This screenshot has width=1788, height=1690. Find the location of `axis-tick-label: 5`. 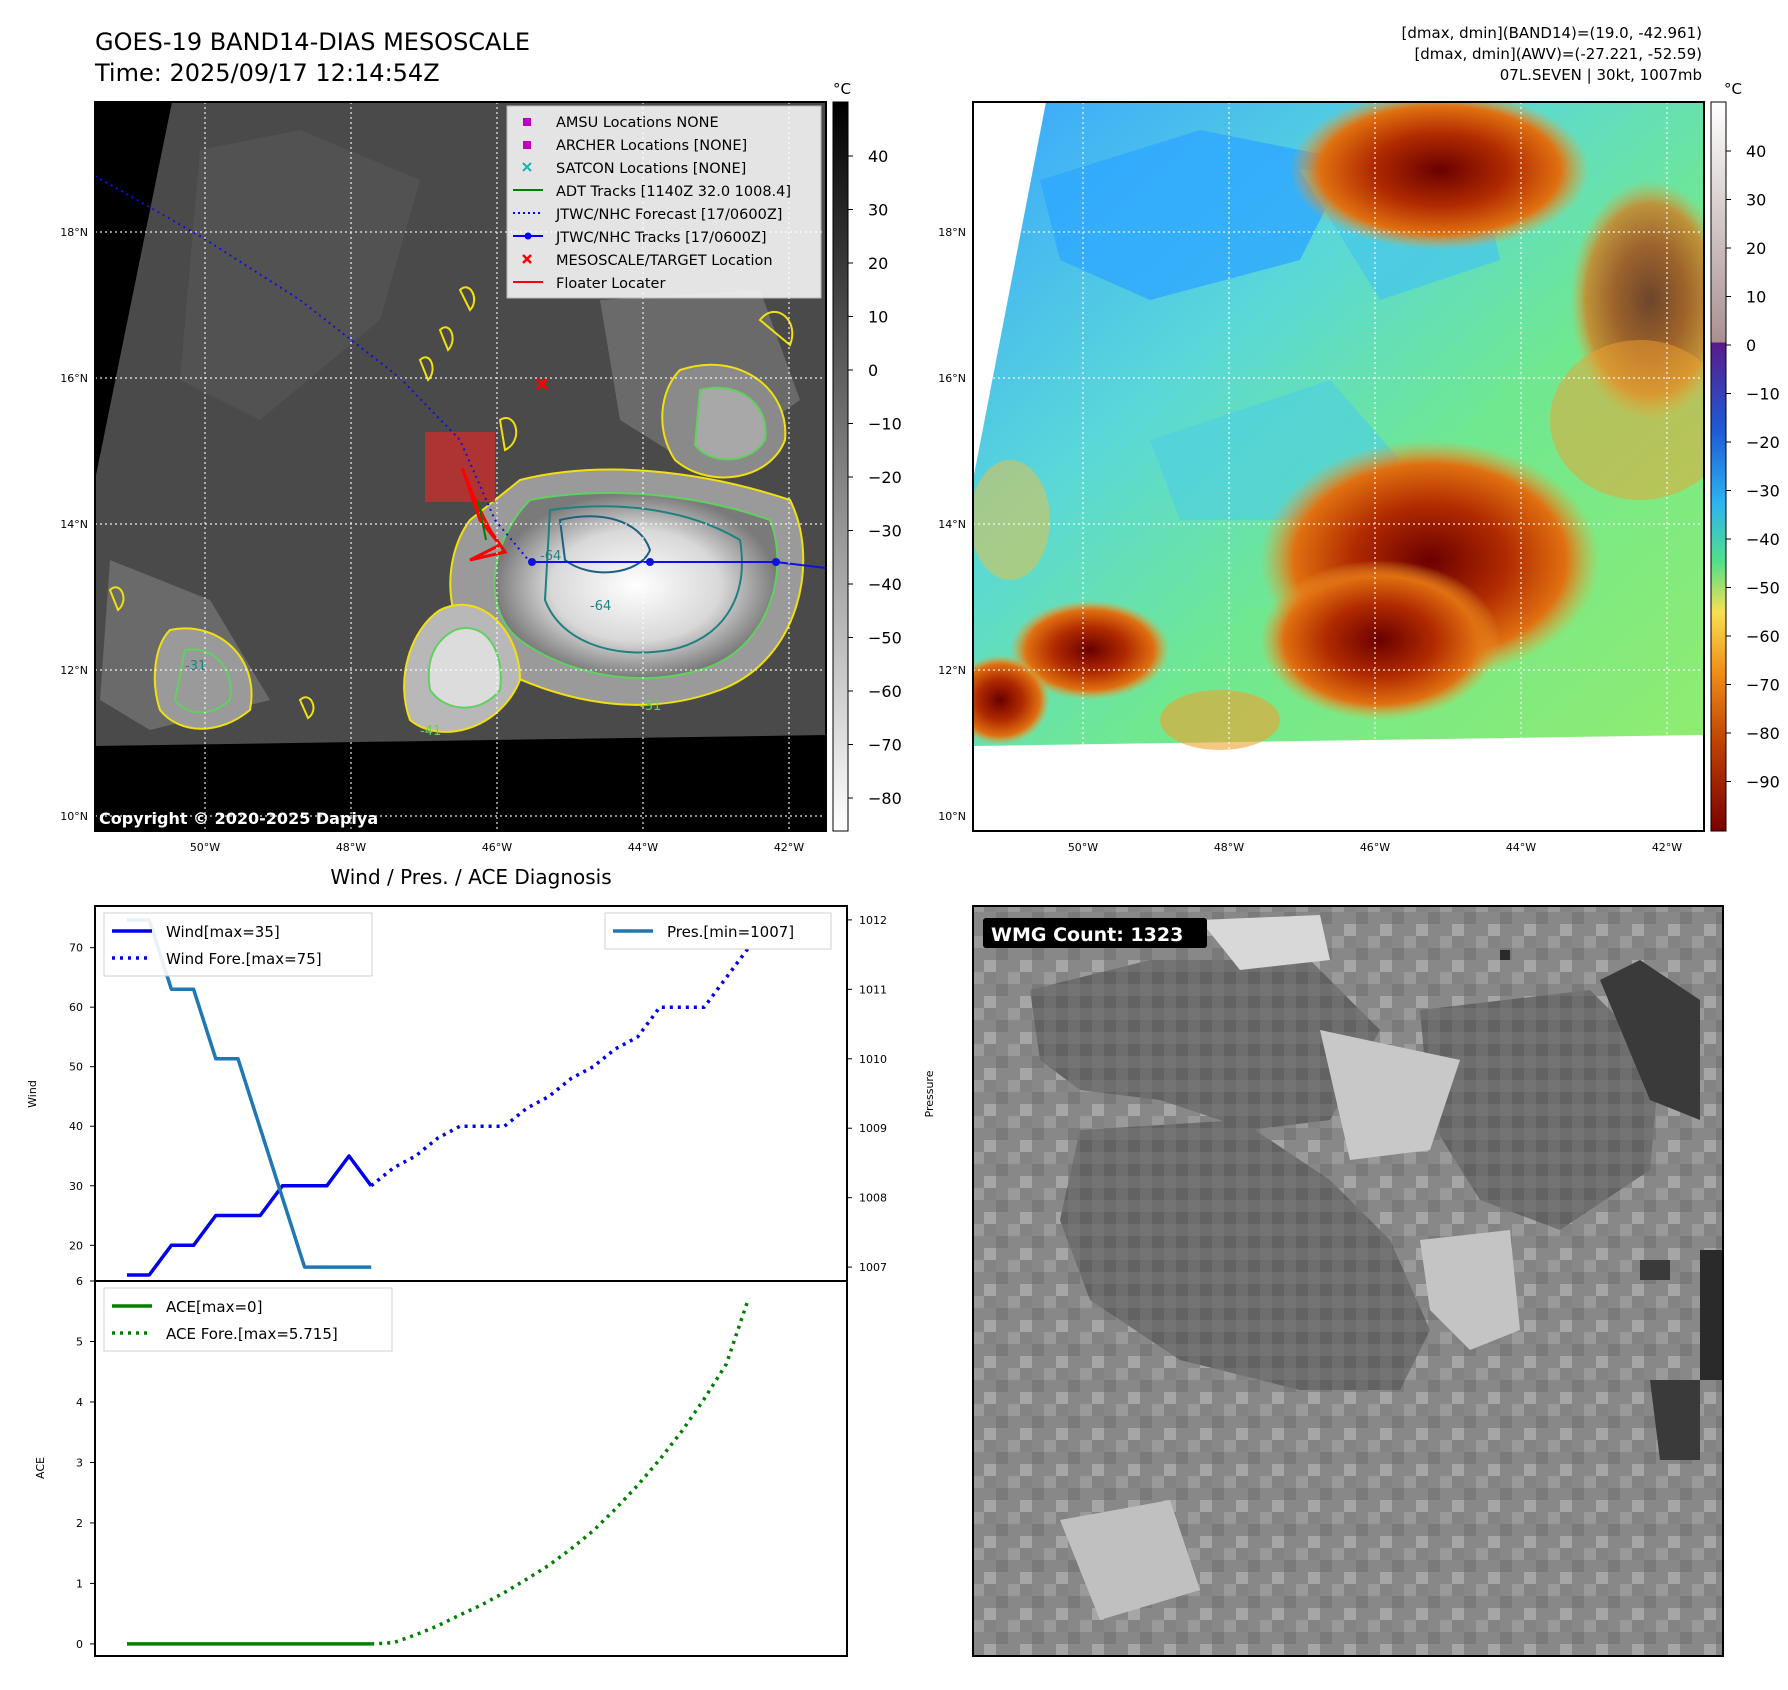

axis-tick-label: 5 is located at coordinates (79, 1341).